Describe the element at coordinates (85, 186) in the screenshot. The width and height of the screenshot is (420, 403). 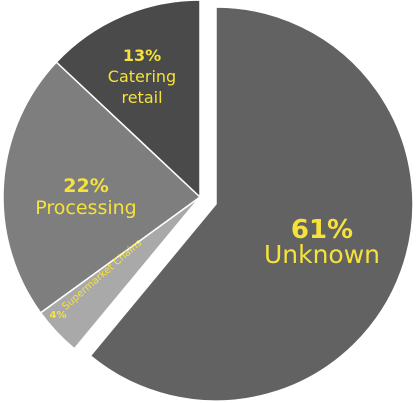
I see `slice-percent-label-processing: 22%` at that location.